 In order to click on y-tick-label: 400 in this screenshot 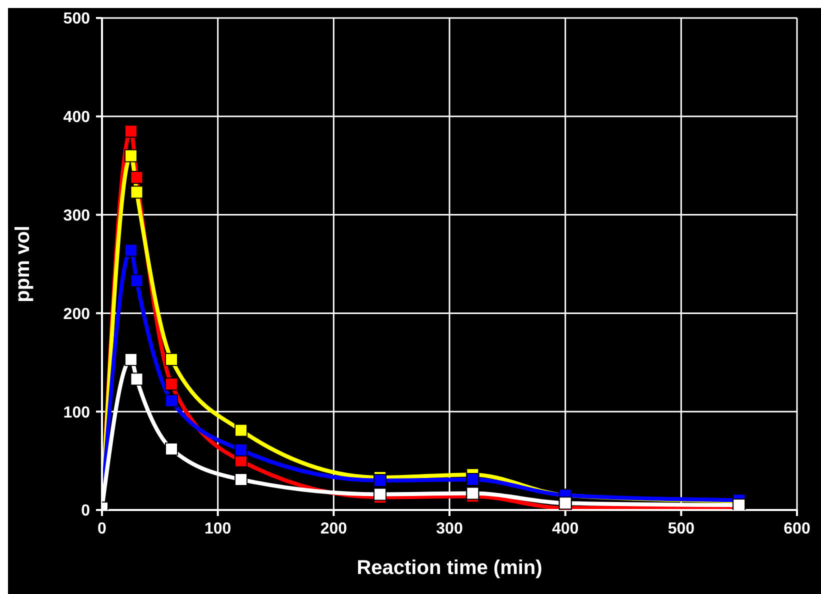, I will do `click(76, 117)`.